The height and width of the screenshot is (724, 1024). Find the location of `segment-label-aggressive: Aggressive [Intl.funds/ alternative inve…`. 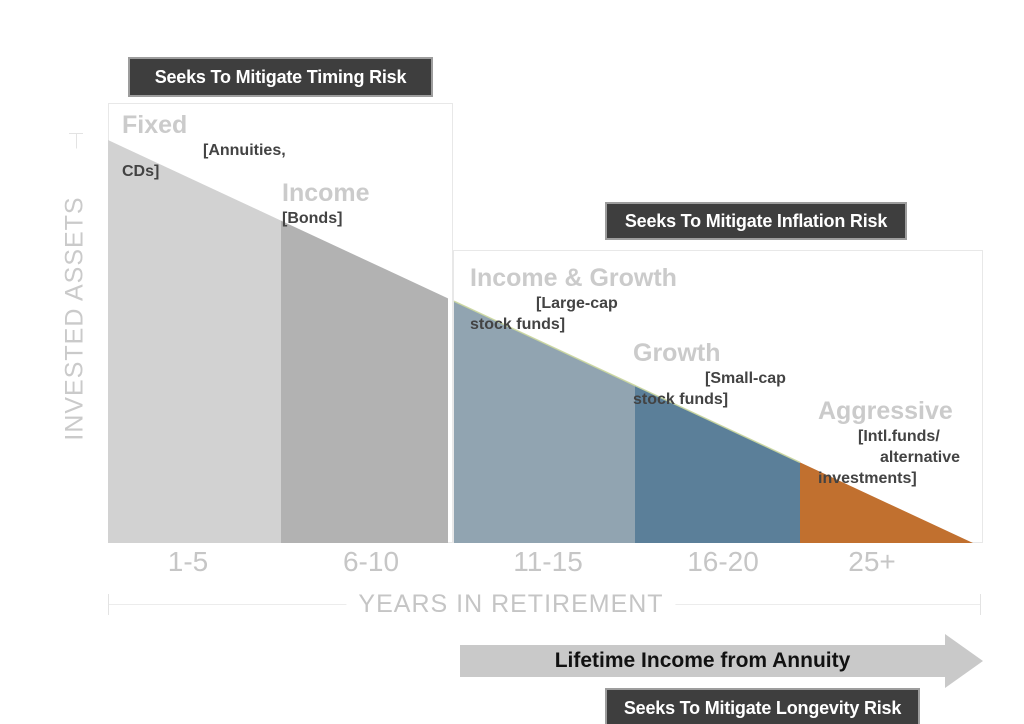

segment-label-aggressive: Aggressive [Intl.funds/ alternative inve… is located at coordinates (889, 443).